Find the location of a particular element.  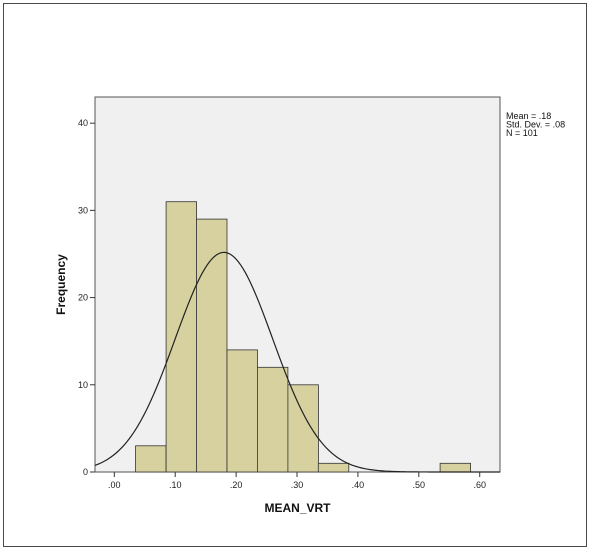

x-tick-label-6: .60 is located at coordinates (479, 485).